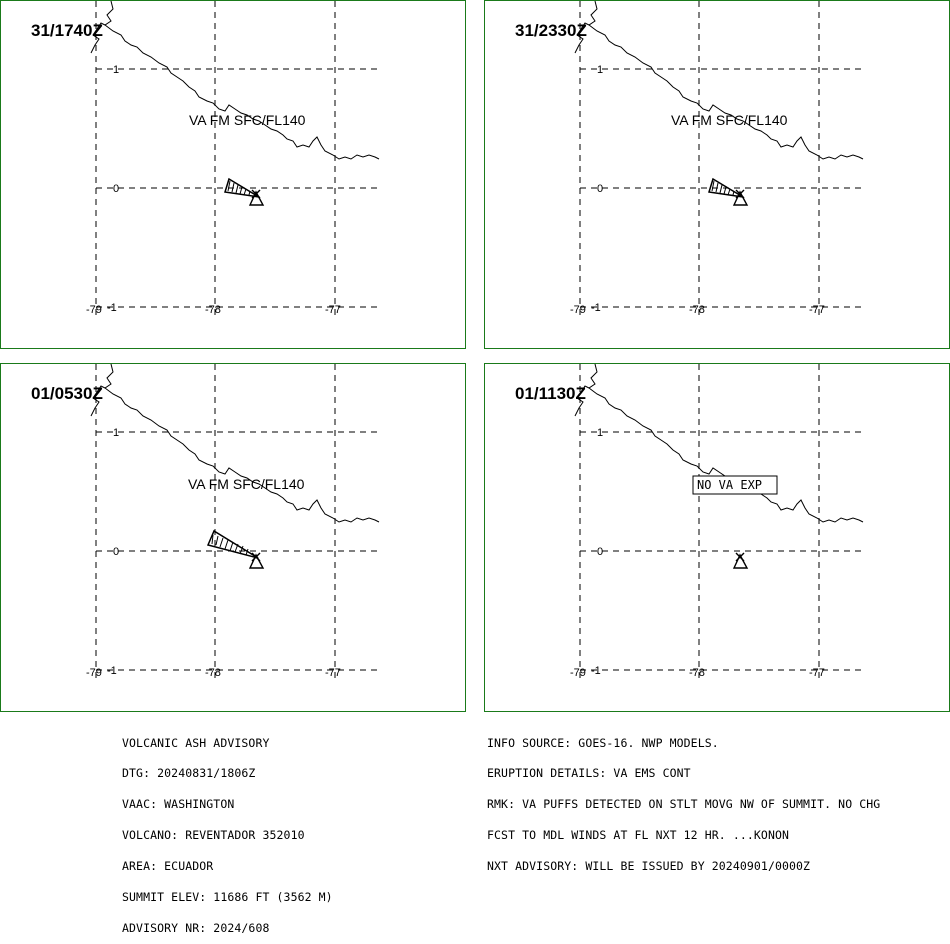 The width and height of the screenshot is (950, 944). Describe the element at coordinates (213, 835) in the screenshot. I see `advisory-line: VOLCANO: REVENTADOR 352010` at that location.